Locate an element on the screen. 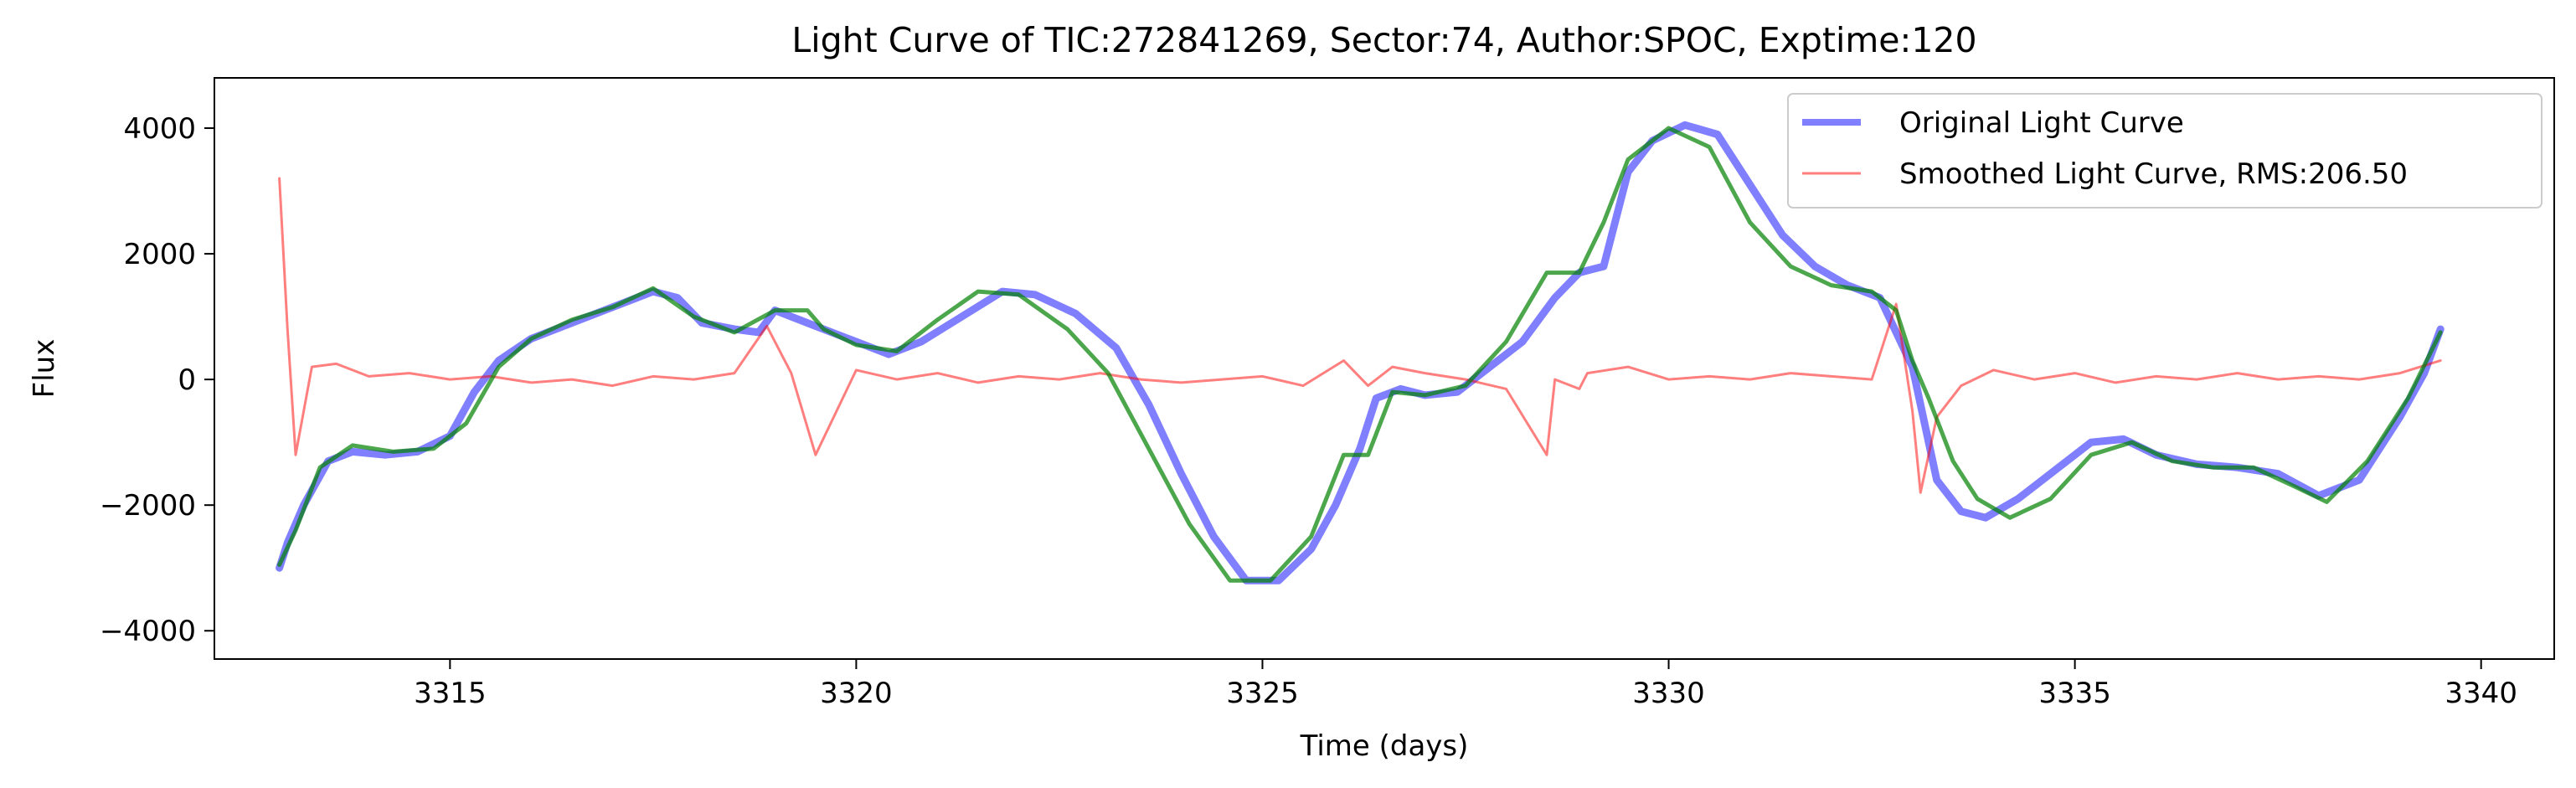 This screenshot has height=788, width=2576. y-tick-label: 2000 is located at coordinates (159, 254).